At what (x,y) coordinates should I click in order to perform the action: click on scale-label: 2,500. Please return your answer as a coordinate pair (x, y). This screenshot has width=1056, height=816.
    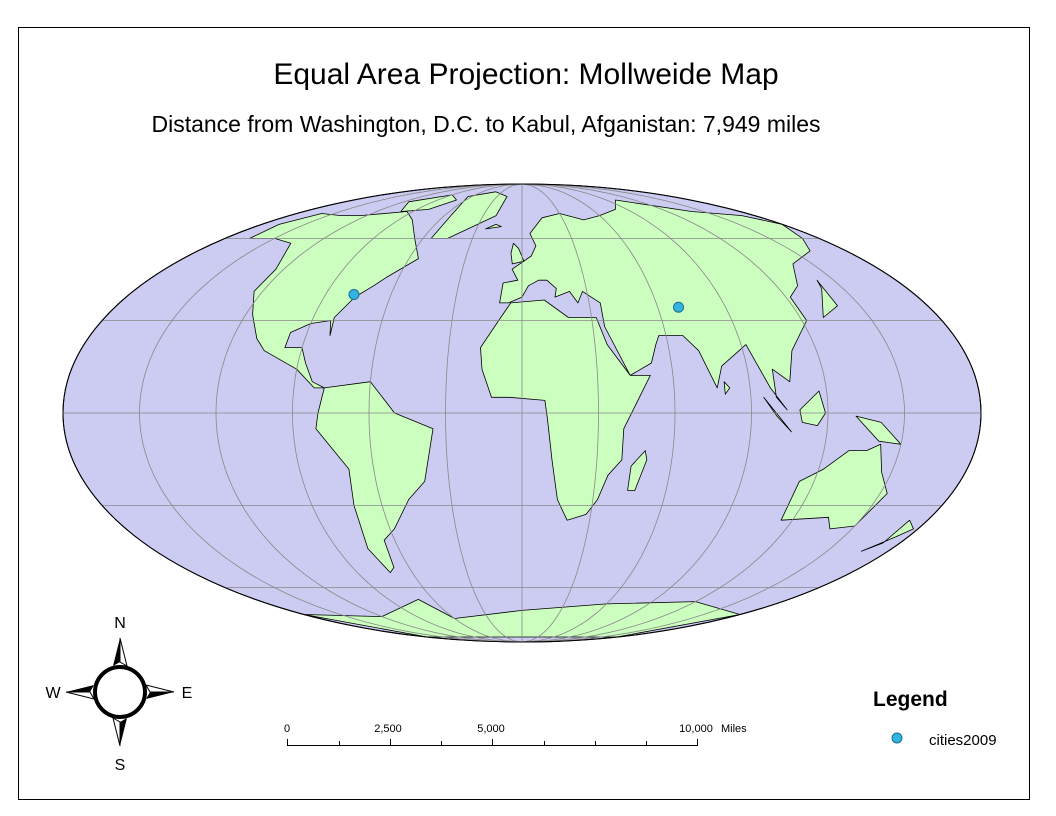
    Looking at the image, I should click on (388, 729).